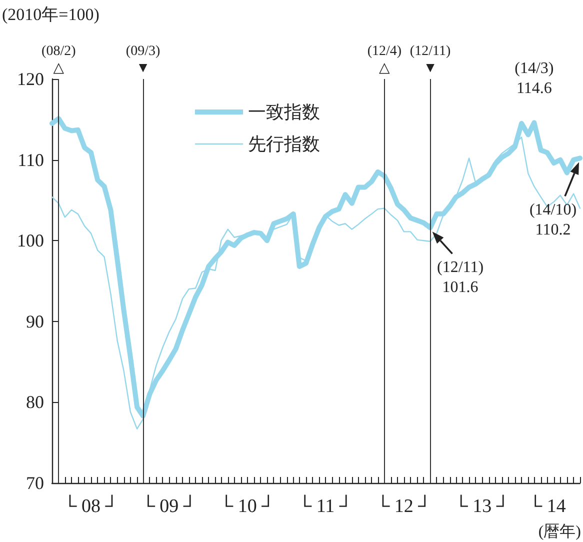 This screenshot has height=542, width=583. I want to click on ref-line-label: (12/11) ▼, so click(430, 60).